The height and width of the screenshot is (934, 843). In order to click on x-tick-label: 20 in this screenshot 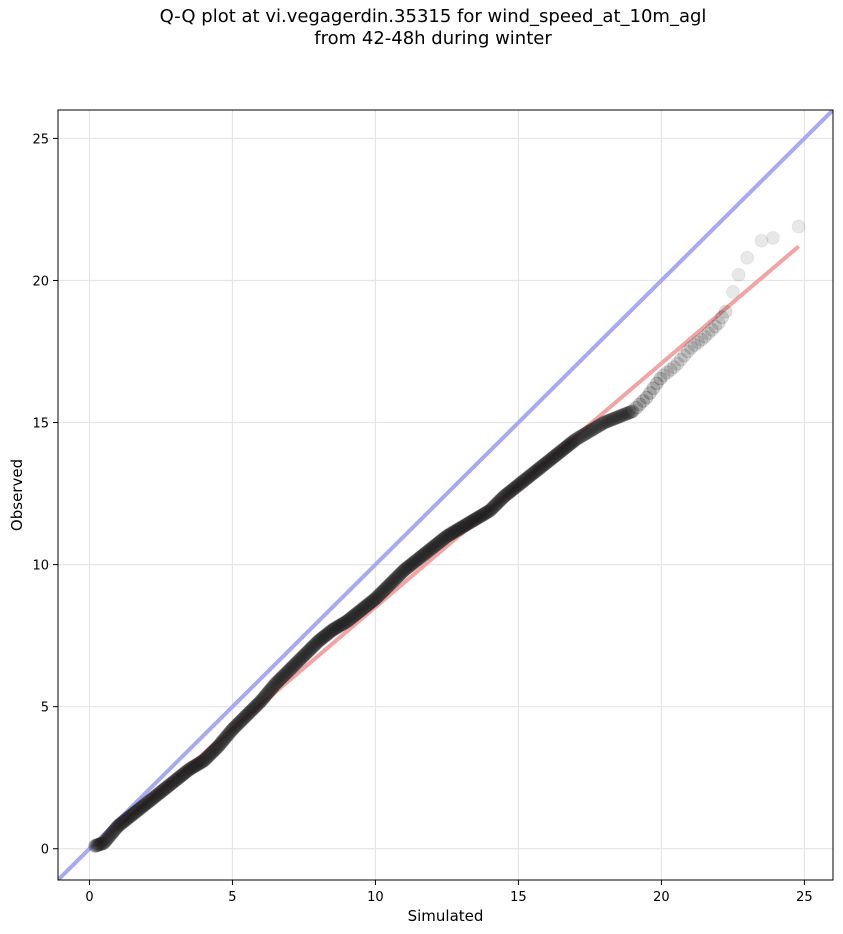, I will do `click(661, 897)`.